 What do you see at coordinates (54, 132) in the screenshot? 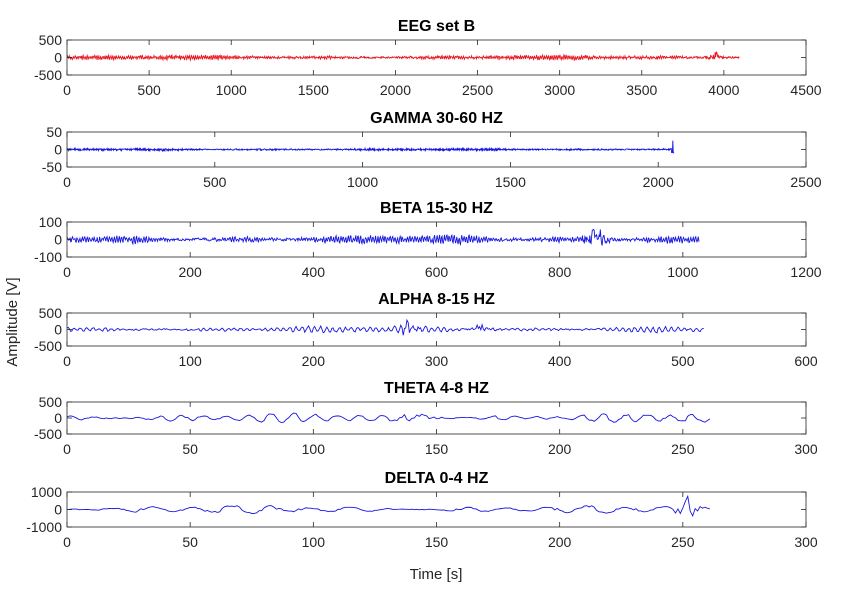
I see `y-tick-label: 50` at bounding box center [54, 132].